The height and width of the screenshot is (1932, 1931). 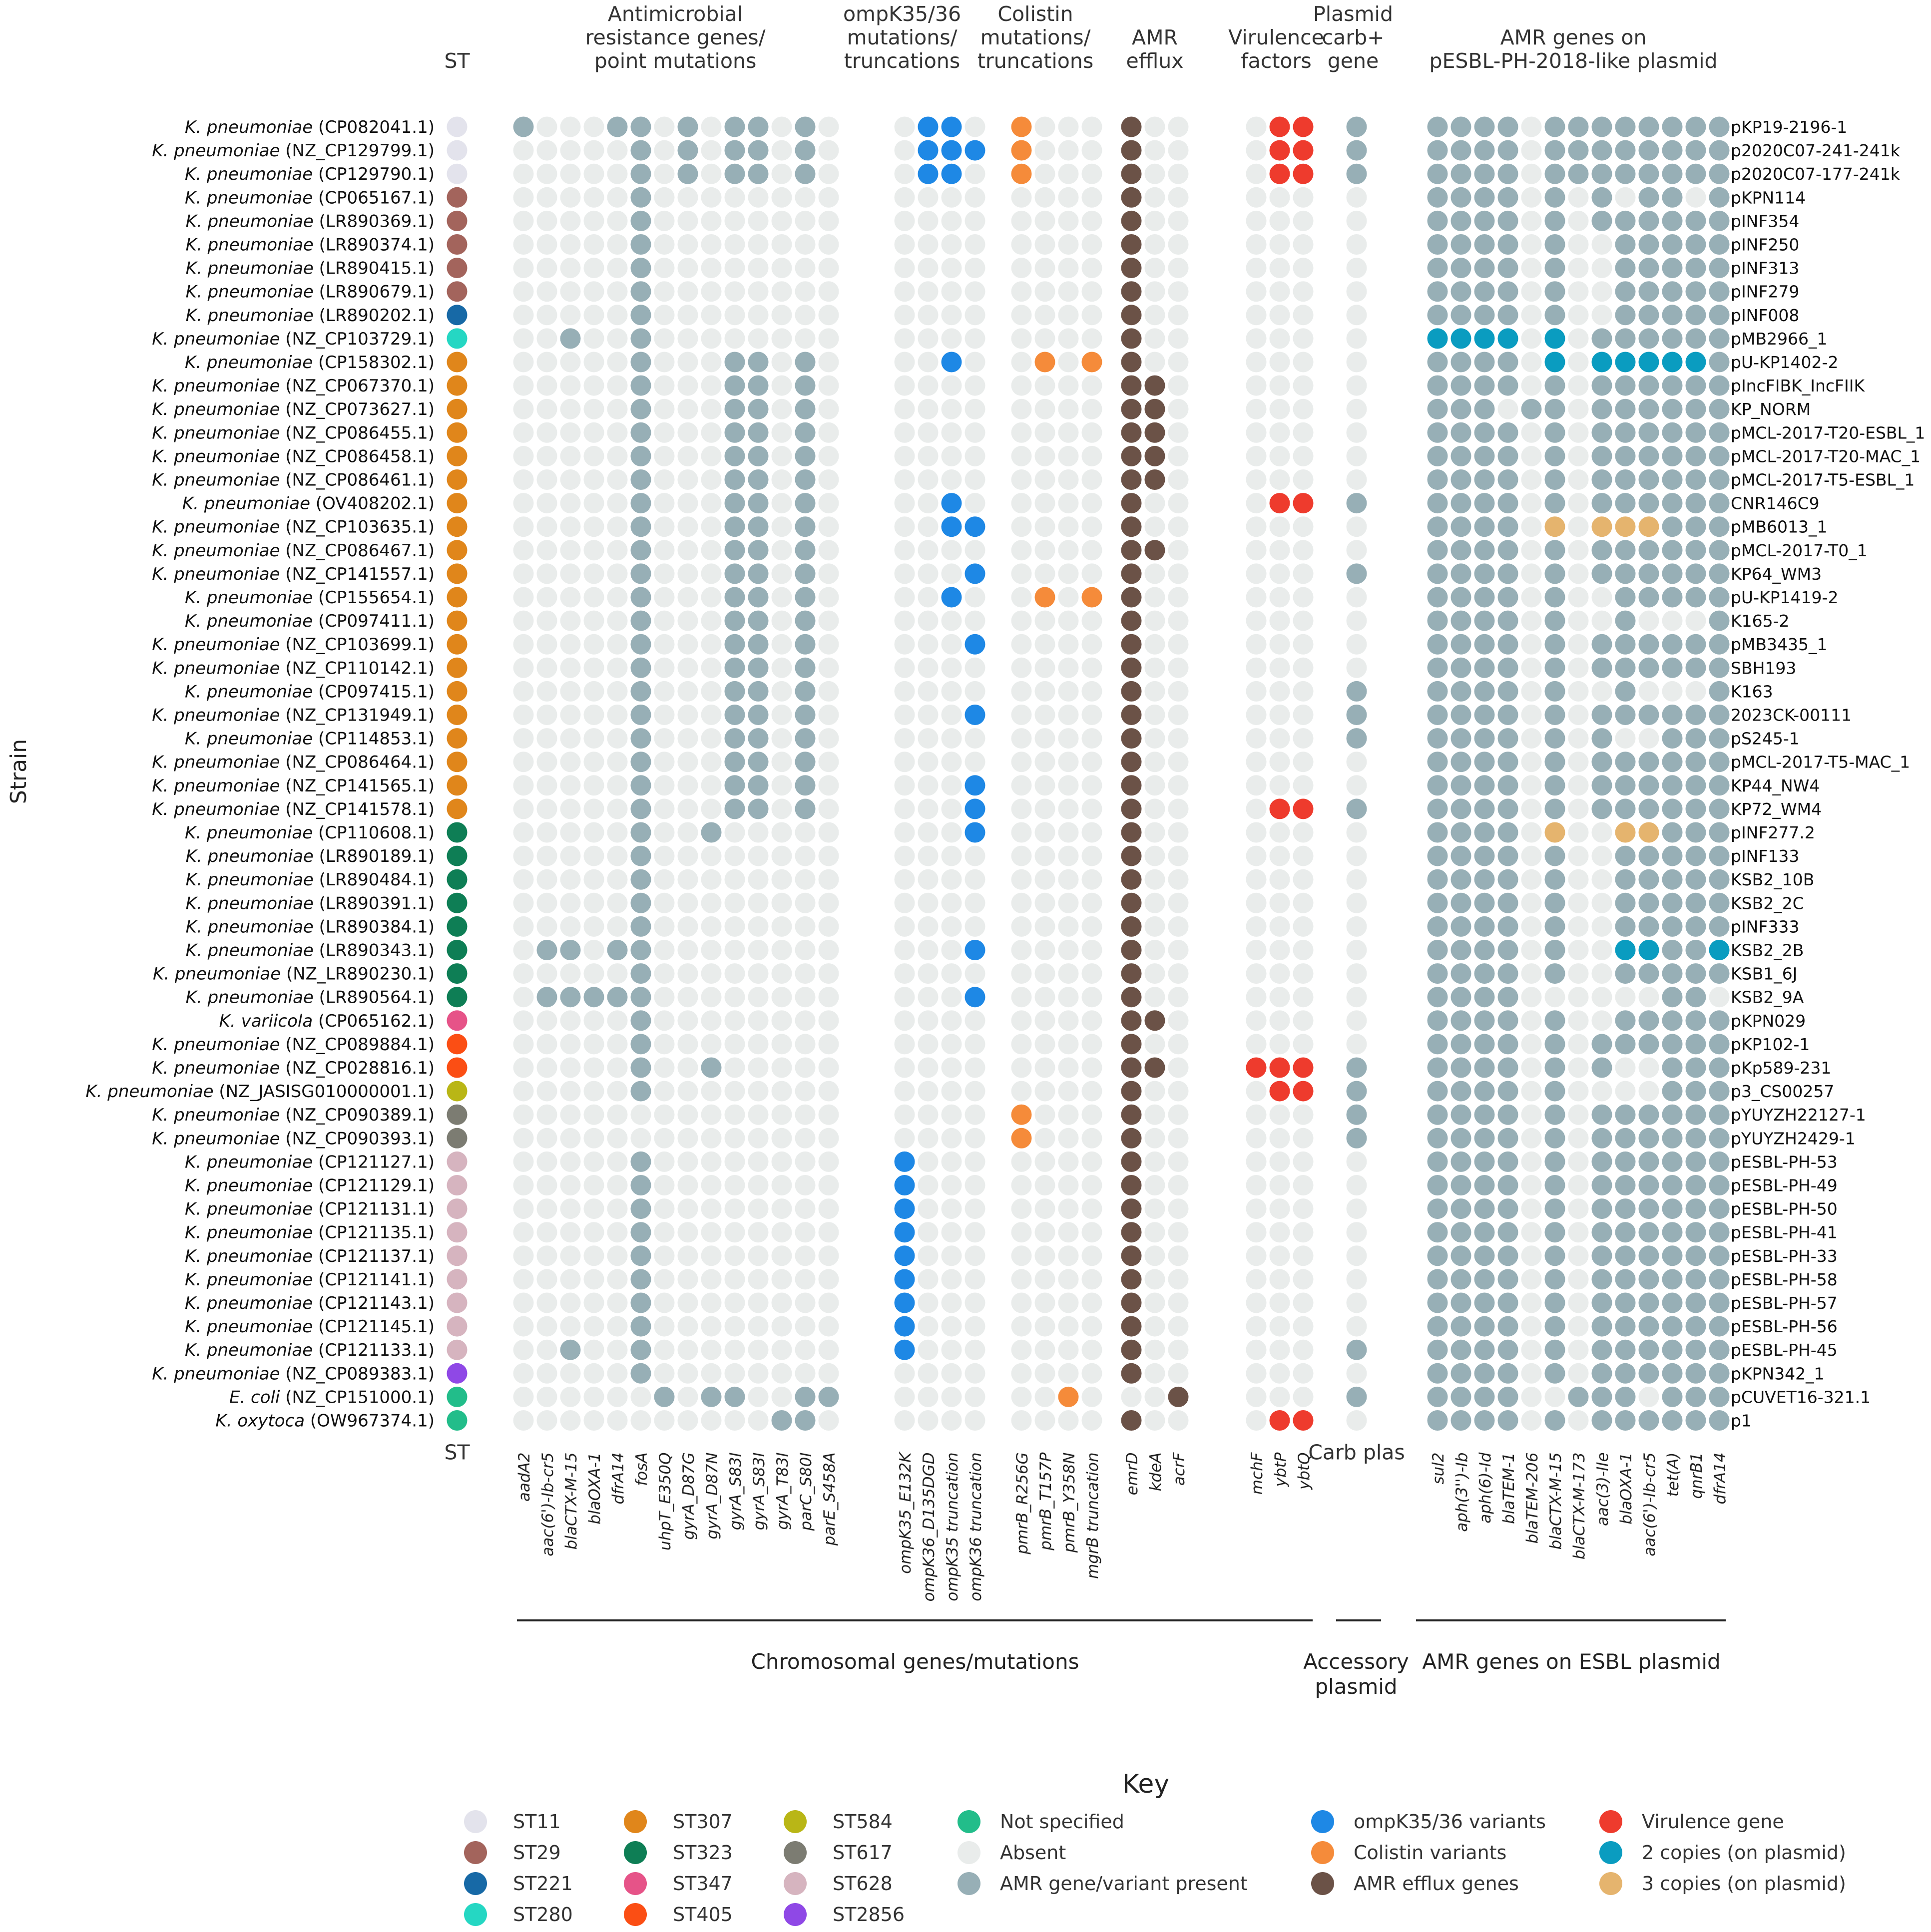 What do you see at coordinates (250, 903) in the screenshot?
I see `strain-species: K. pneumoniae` at bounding box center [250, 903].